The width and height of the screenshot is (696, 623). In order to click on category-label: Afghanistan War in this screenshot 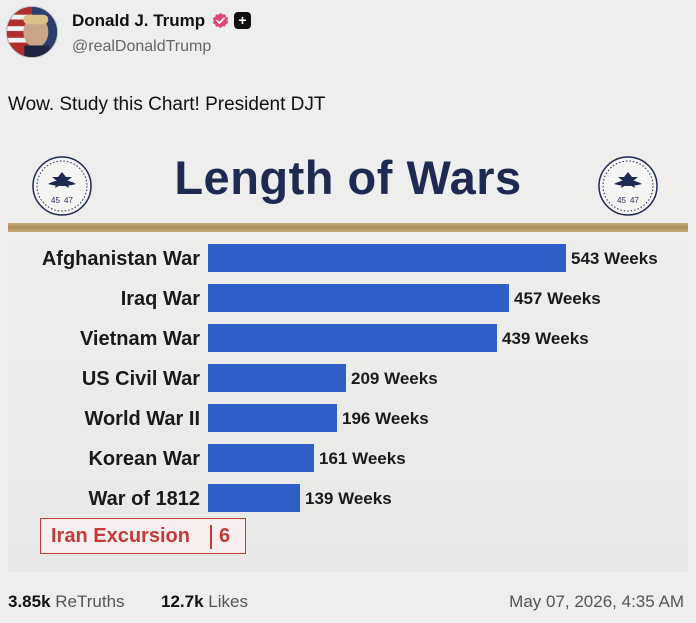, I will do `click(121, 259)`.